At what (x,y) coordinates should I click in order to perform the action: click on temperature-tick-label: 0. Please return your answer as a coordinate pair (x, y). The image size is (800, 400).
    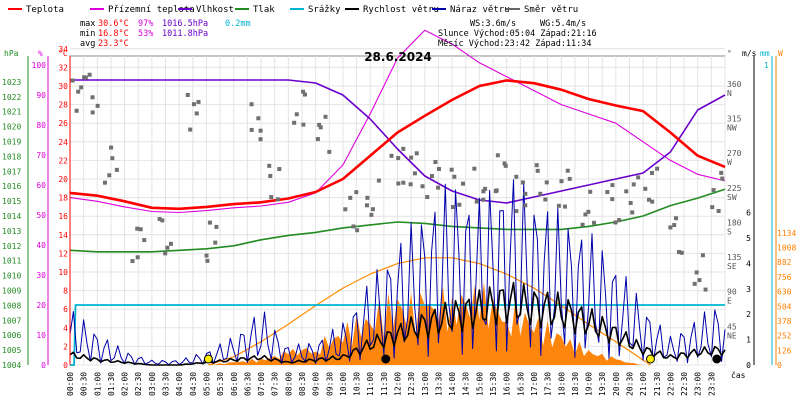
    Looking at the image, I should click on (65, 365).